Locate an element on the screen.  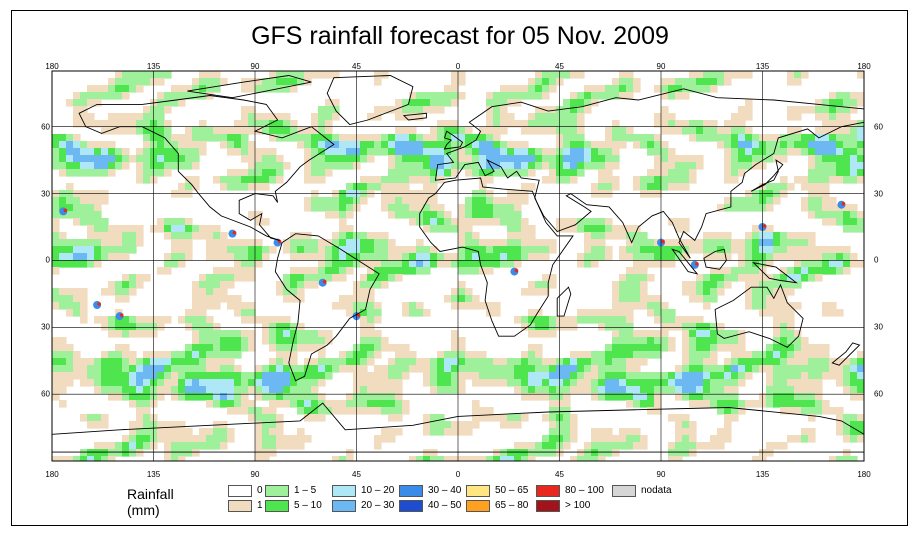
longitude-tick-top: 45 is located at coordinates (356, 66).